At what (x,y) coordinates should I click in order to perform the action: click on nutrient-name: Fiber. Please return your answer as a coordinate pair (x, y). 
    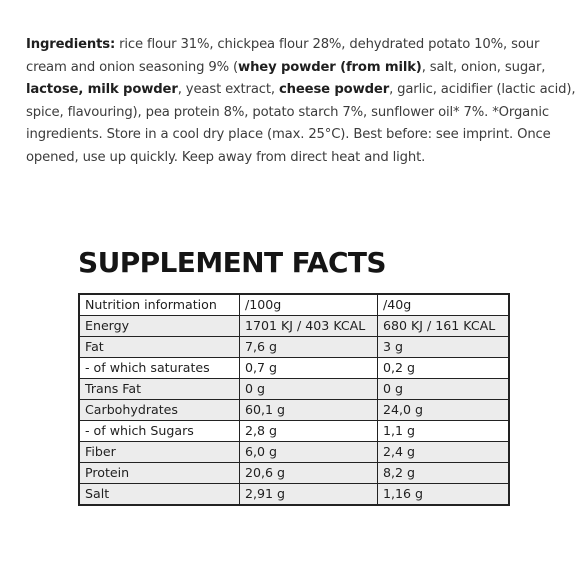
    Looking at the image, I should click on (159, 452).